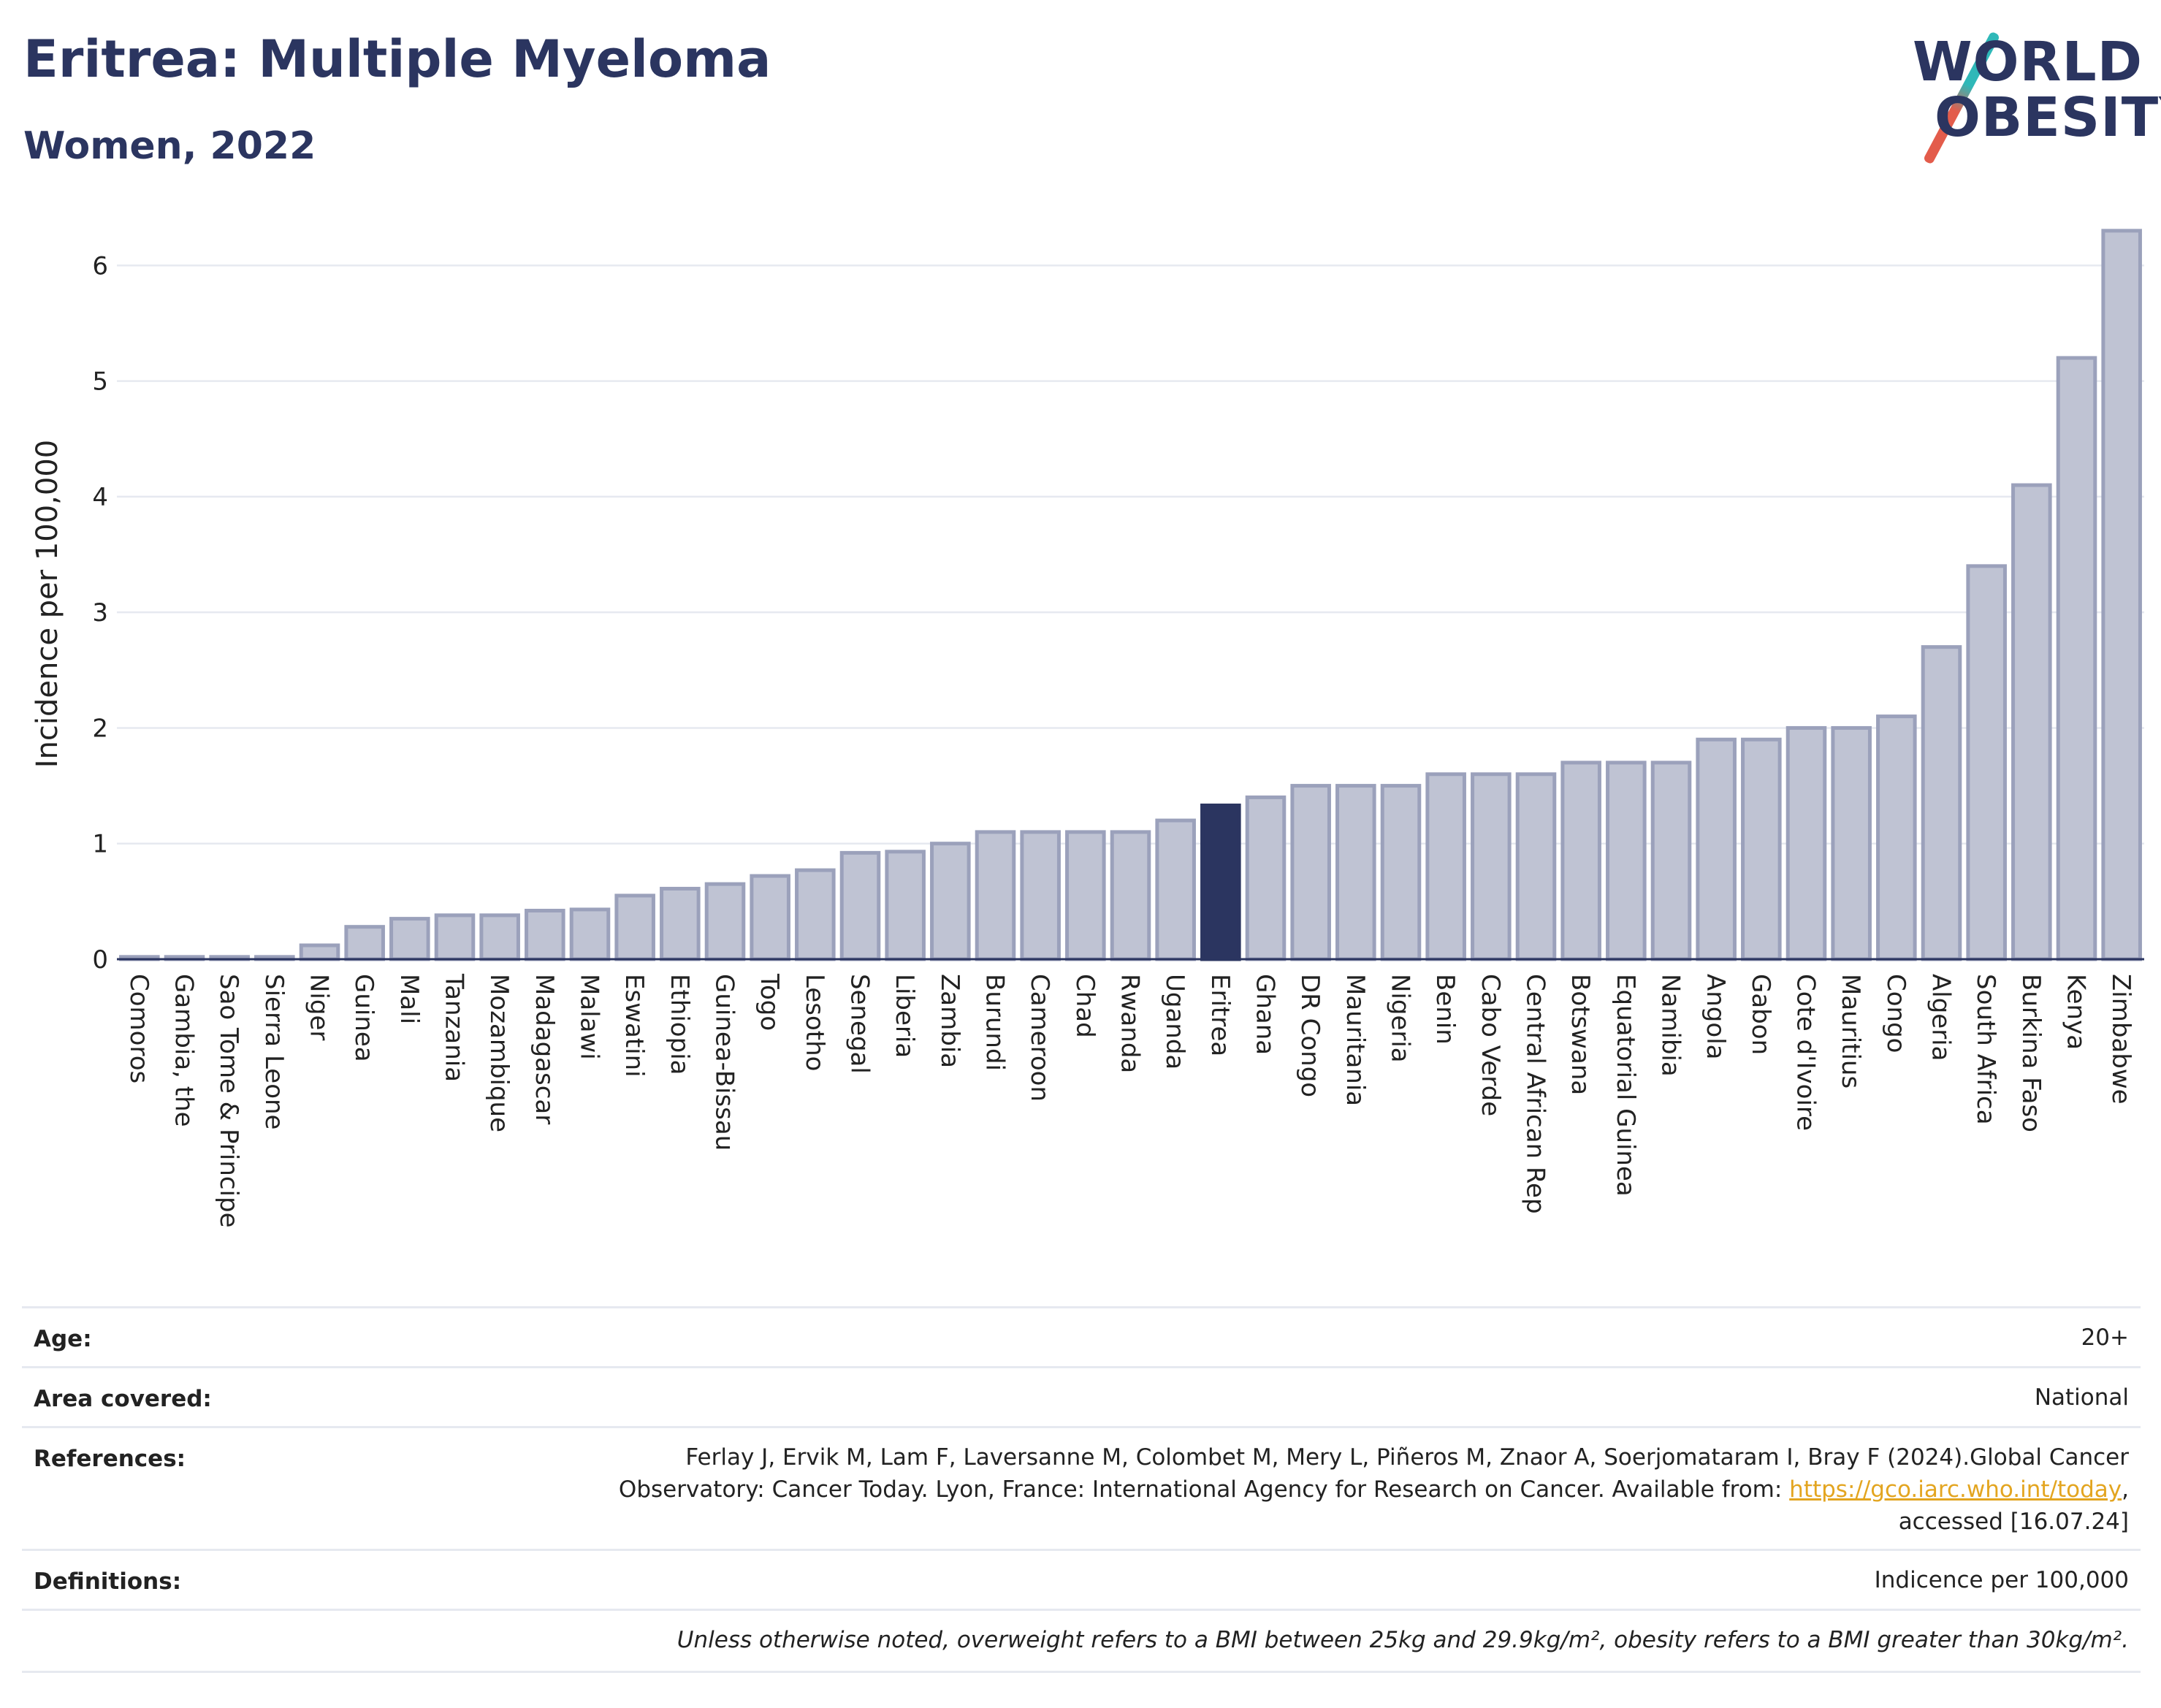 The image size is (2161, 1708). I want to click on bar-south-africa, so click(1987, 762).